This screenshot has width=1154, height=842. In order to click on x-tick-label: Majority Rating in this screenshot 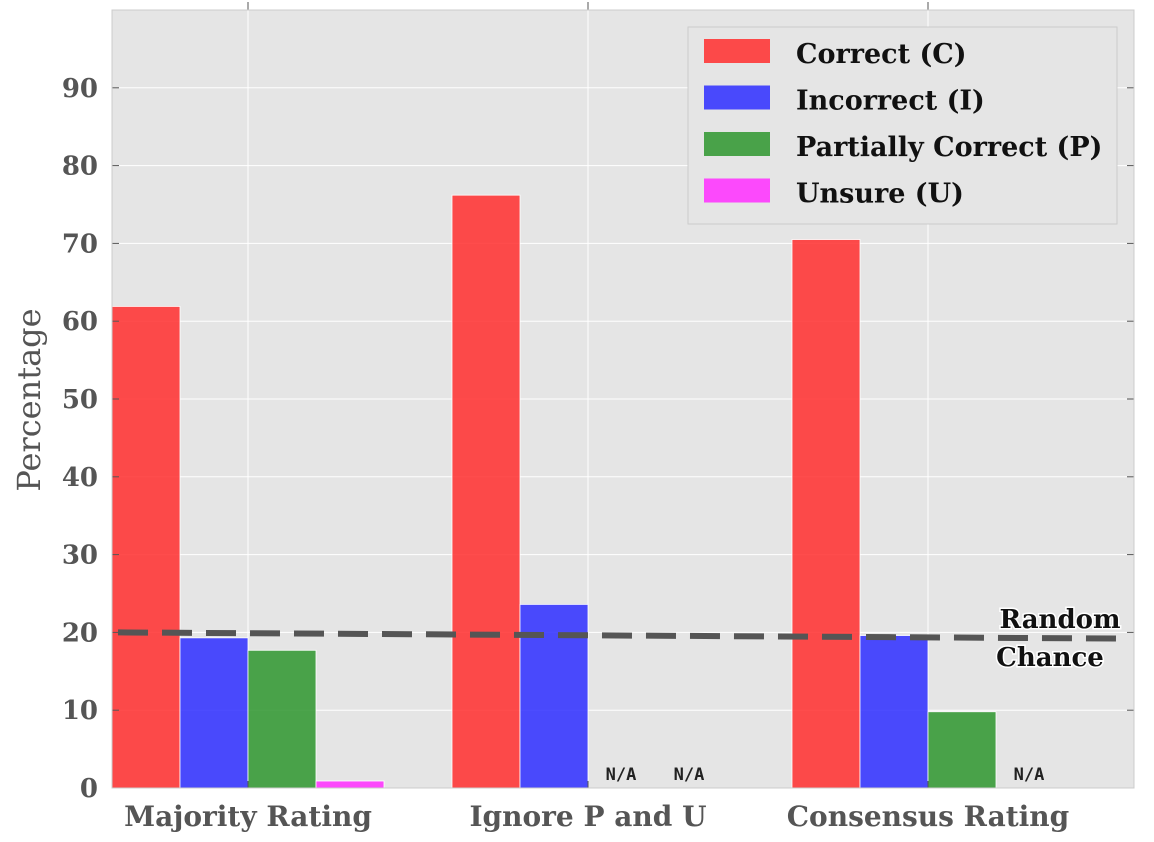, I will do `click(248, 816)`.